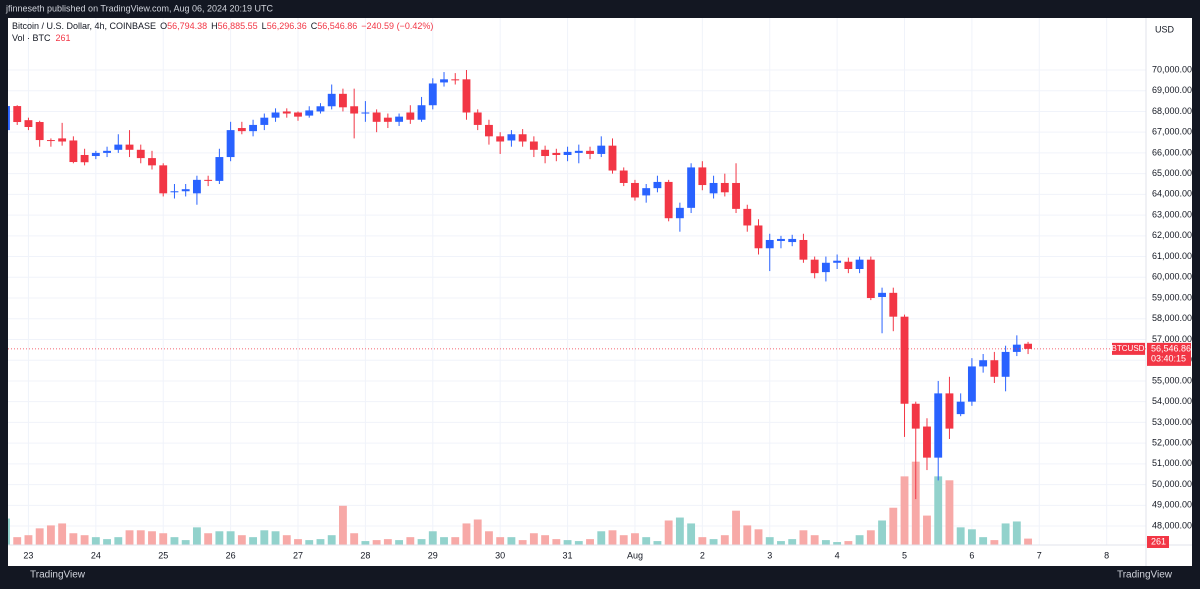 This screenshot has height=589, width=1200. Describe the element at coordinates (187, 26) in the screenshot. I see `ohlc-value: 56,794.38` at that location.